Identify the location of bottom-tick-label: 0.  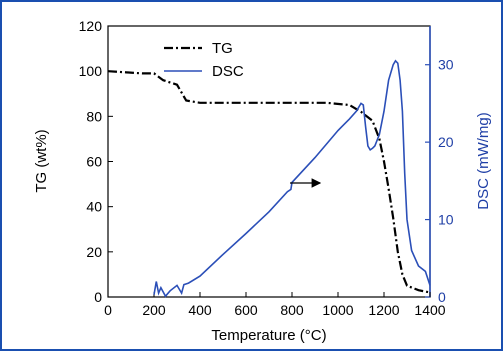
(108, 310).